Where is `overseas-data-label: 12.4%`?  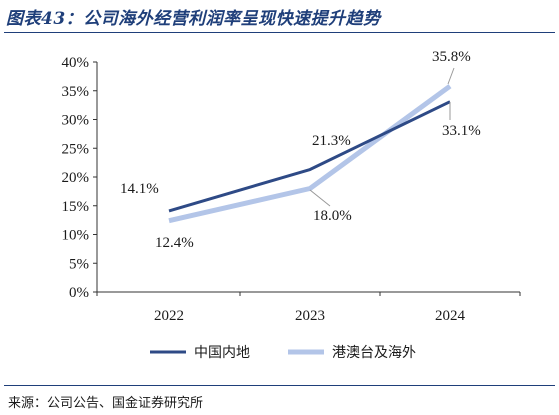 overseas-data-label: 12.4% is located at coordinates (174, 243).